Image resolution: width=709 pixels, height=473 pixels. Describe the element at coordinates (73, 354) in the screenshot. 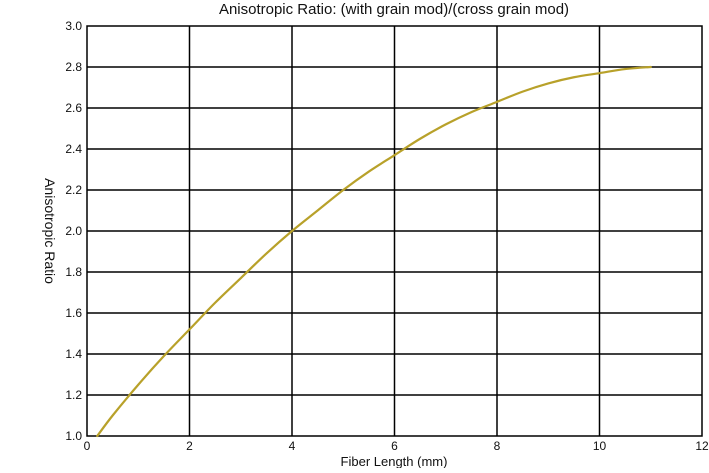

I see `y-tick-label: 1.4` at that location.